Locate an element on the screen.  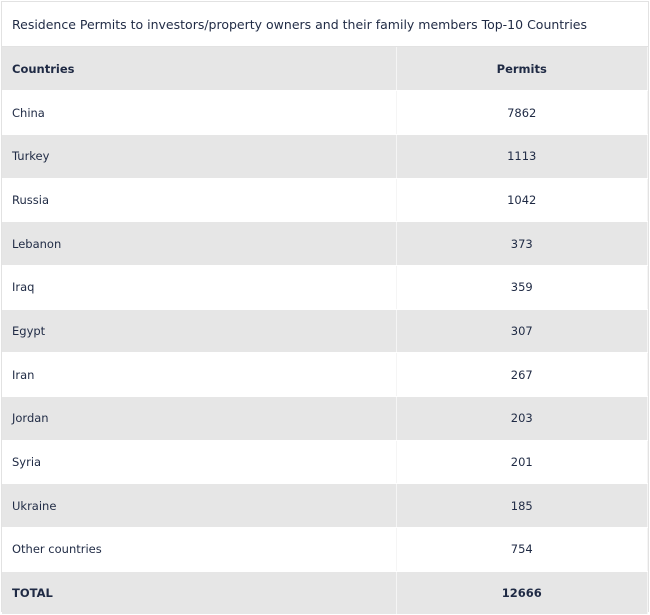
country-cell: Russia is located at coordinates (199, 200).